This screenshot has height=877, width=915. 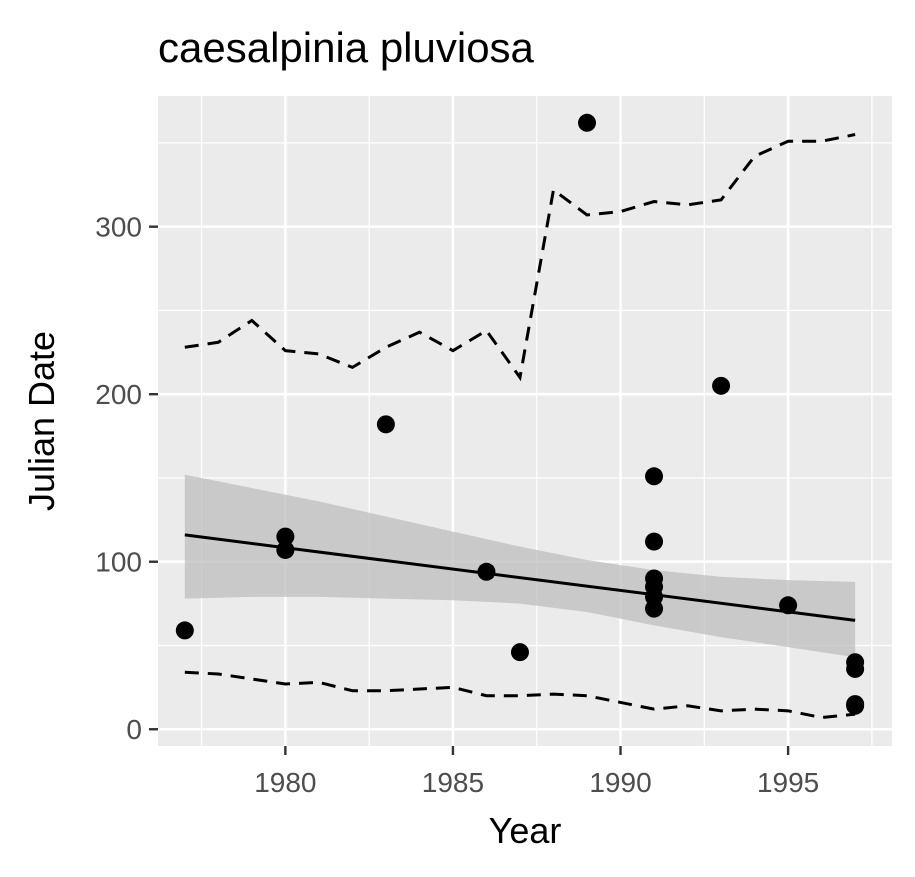 I want to click on y-tick-label: 100, so click(x=118, y=562).